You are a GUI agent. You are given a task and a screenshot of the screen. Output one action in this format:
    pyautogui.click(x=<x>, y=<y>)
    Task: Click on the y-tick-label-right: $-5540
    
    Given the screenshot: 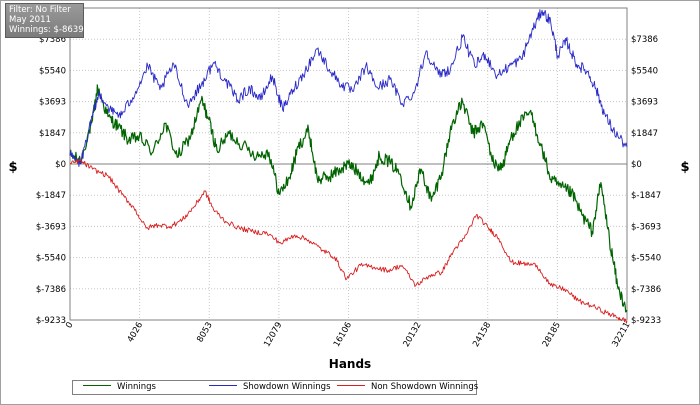 What is the action you would take?
    pyautogui.click(x=646, y=259)
    